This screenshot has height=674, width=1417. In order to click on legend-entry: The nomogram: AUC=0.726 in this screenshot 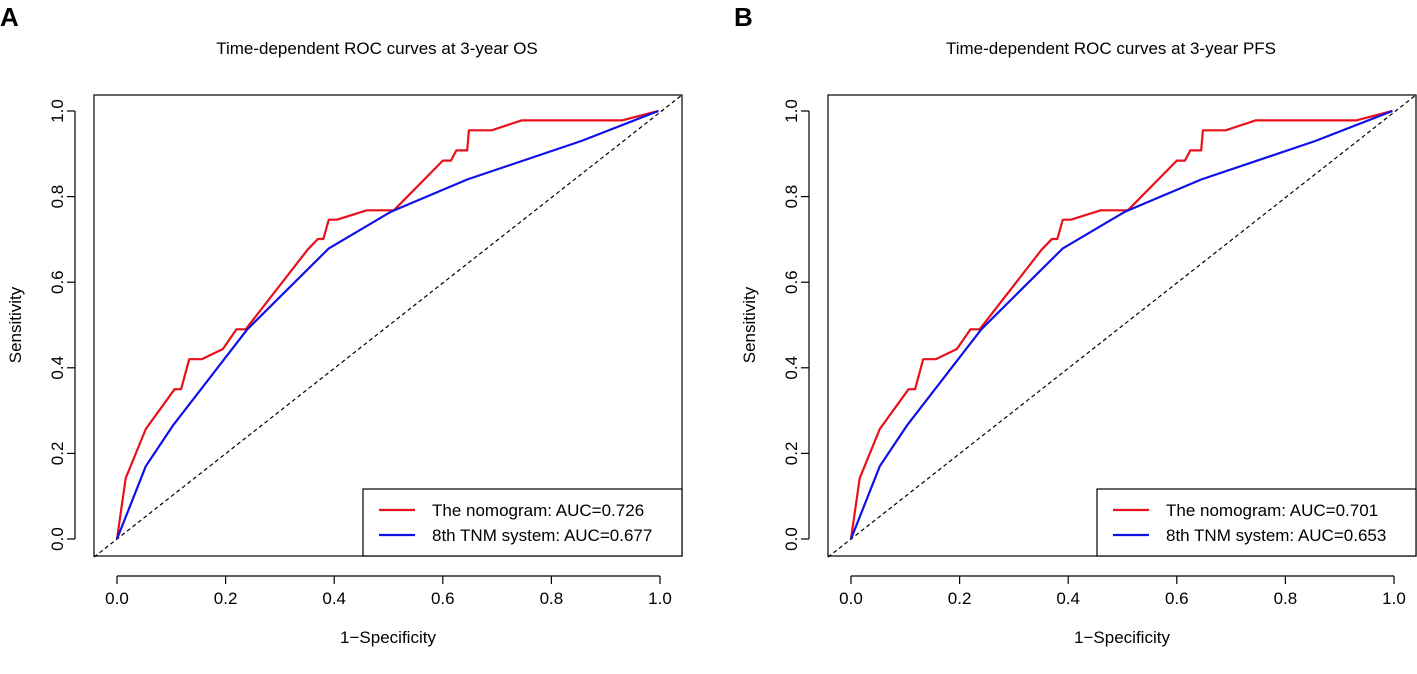, I will do `click(538, 510)`.